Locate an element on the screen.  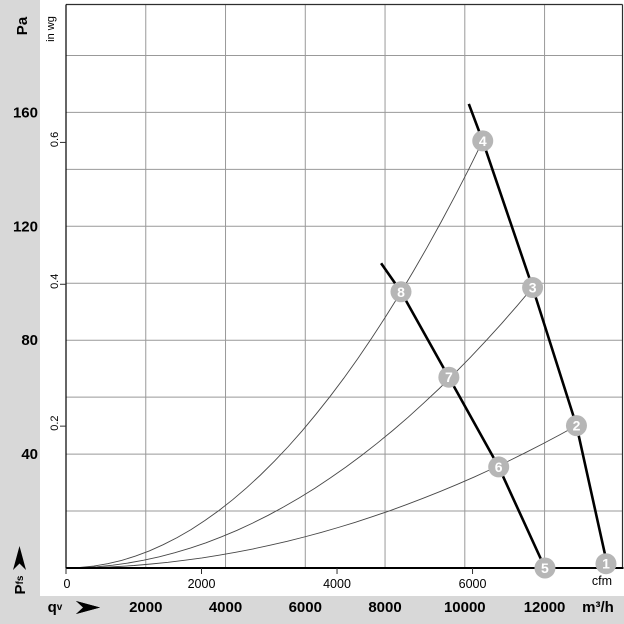
pa-tick-label: 80 is located at coordinates (29, 340).